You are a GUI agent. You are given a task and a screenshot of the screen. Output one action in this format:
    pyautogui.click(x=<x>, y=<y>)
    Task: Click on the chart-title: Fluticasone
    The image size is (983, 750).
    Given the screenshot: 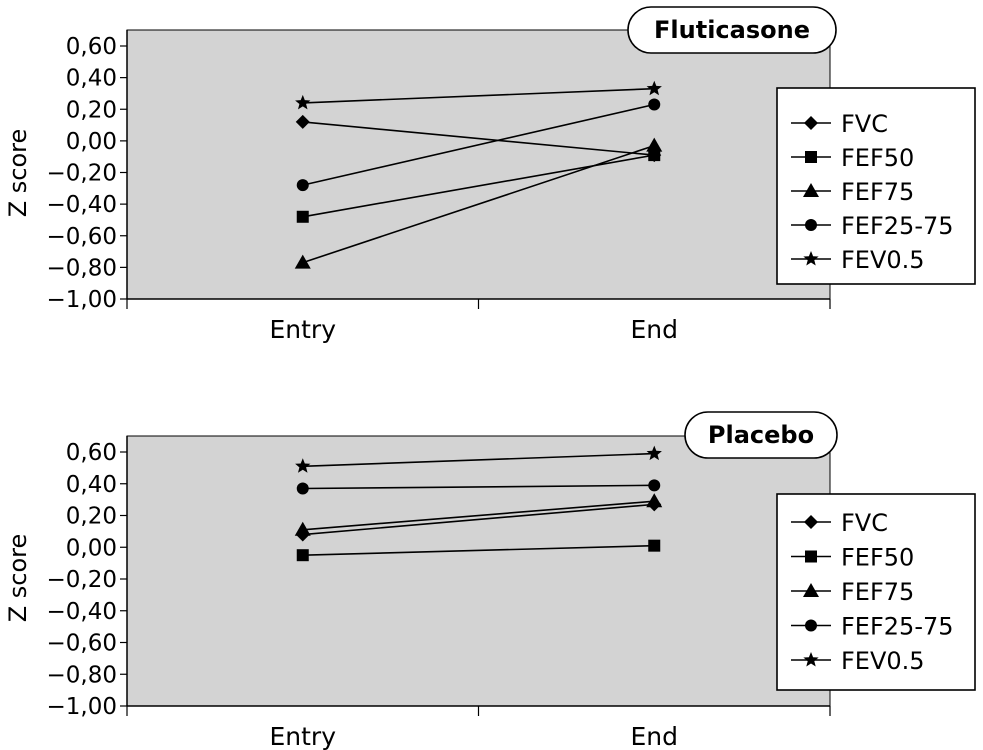 What is the action you would take?
    pyautogui.click(x=732, y=30)
    